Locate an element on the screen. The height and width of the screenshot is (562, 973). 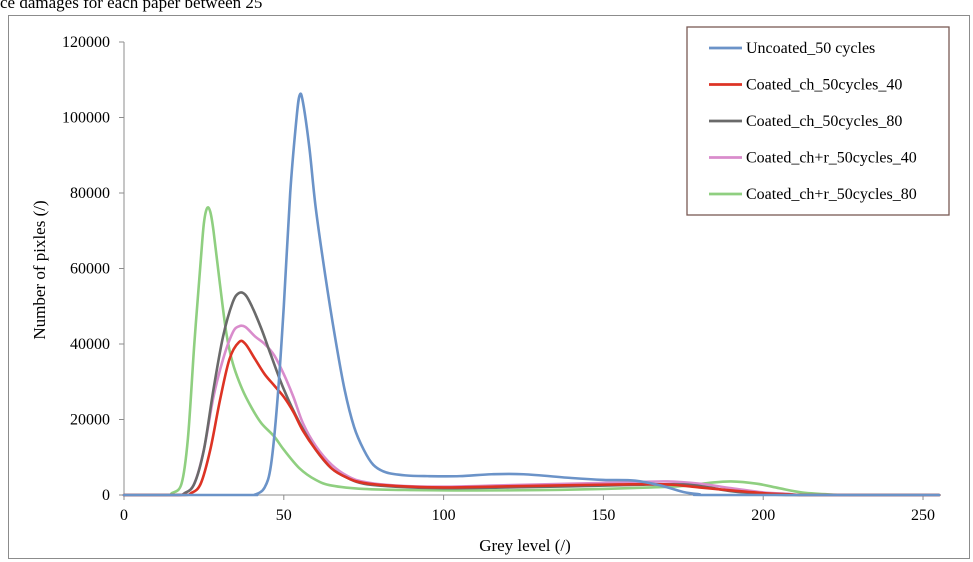
x-tick-label: 50 is located at coordinates (284, 515).